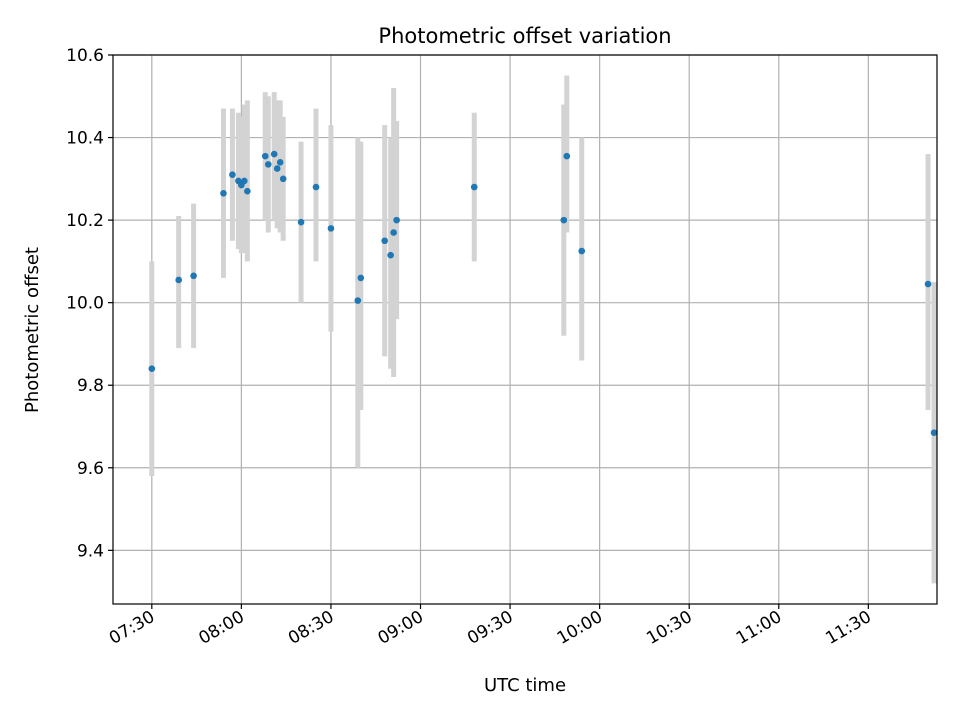 Image resolution: width=960 pixels, height=720 pixels. I want to click on y-tick-label: 9.4, so click(90, 551).